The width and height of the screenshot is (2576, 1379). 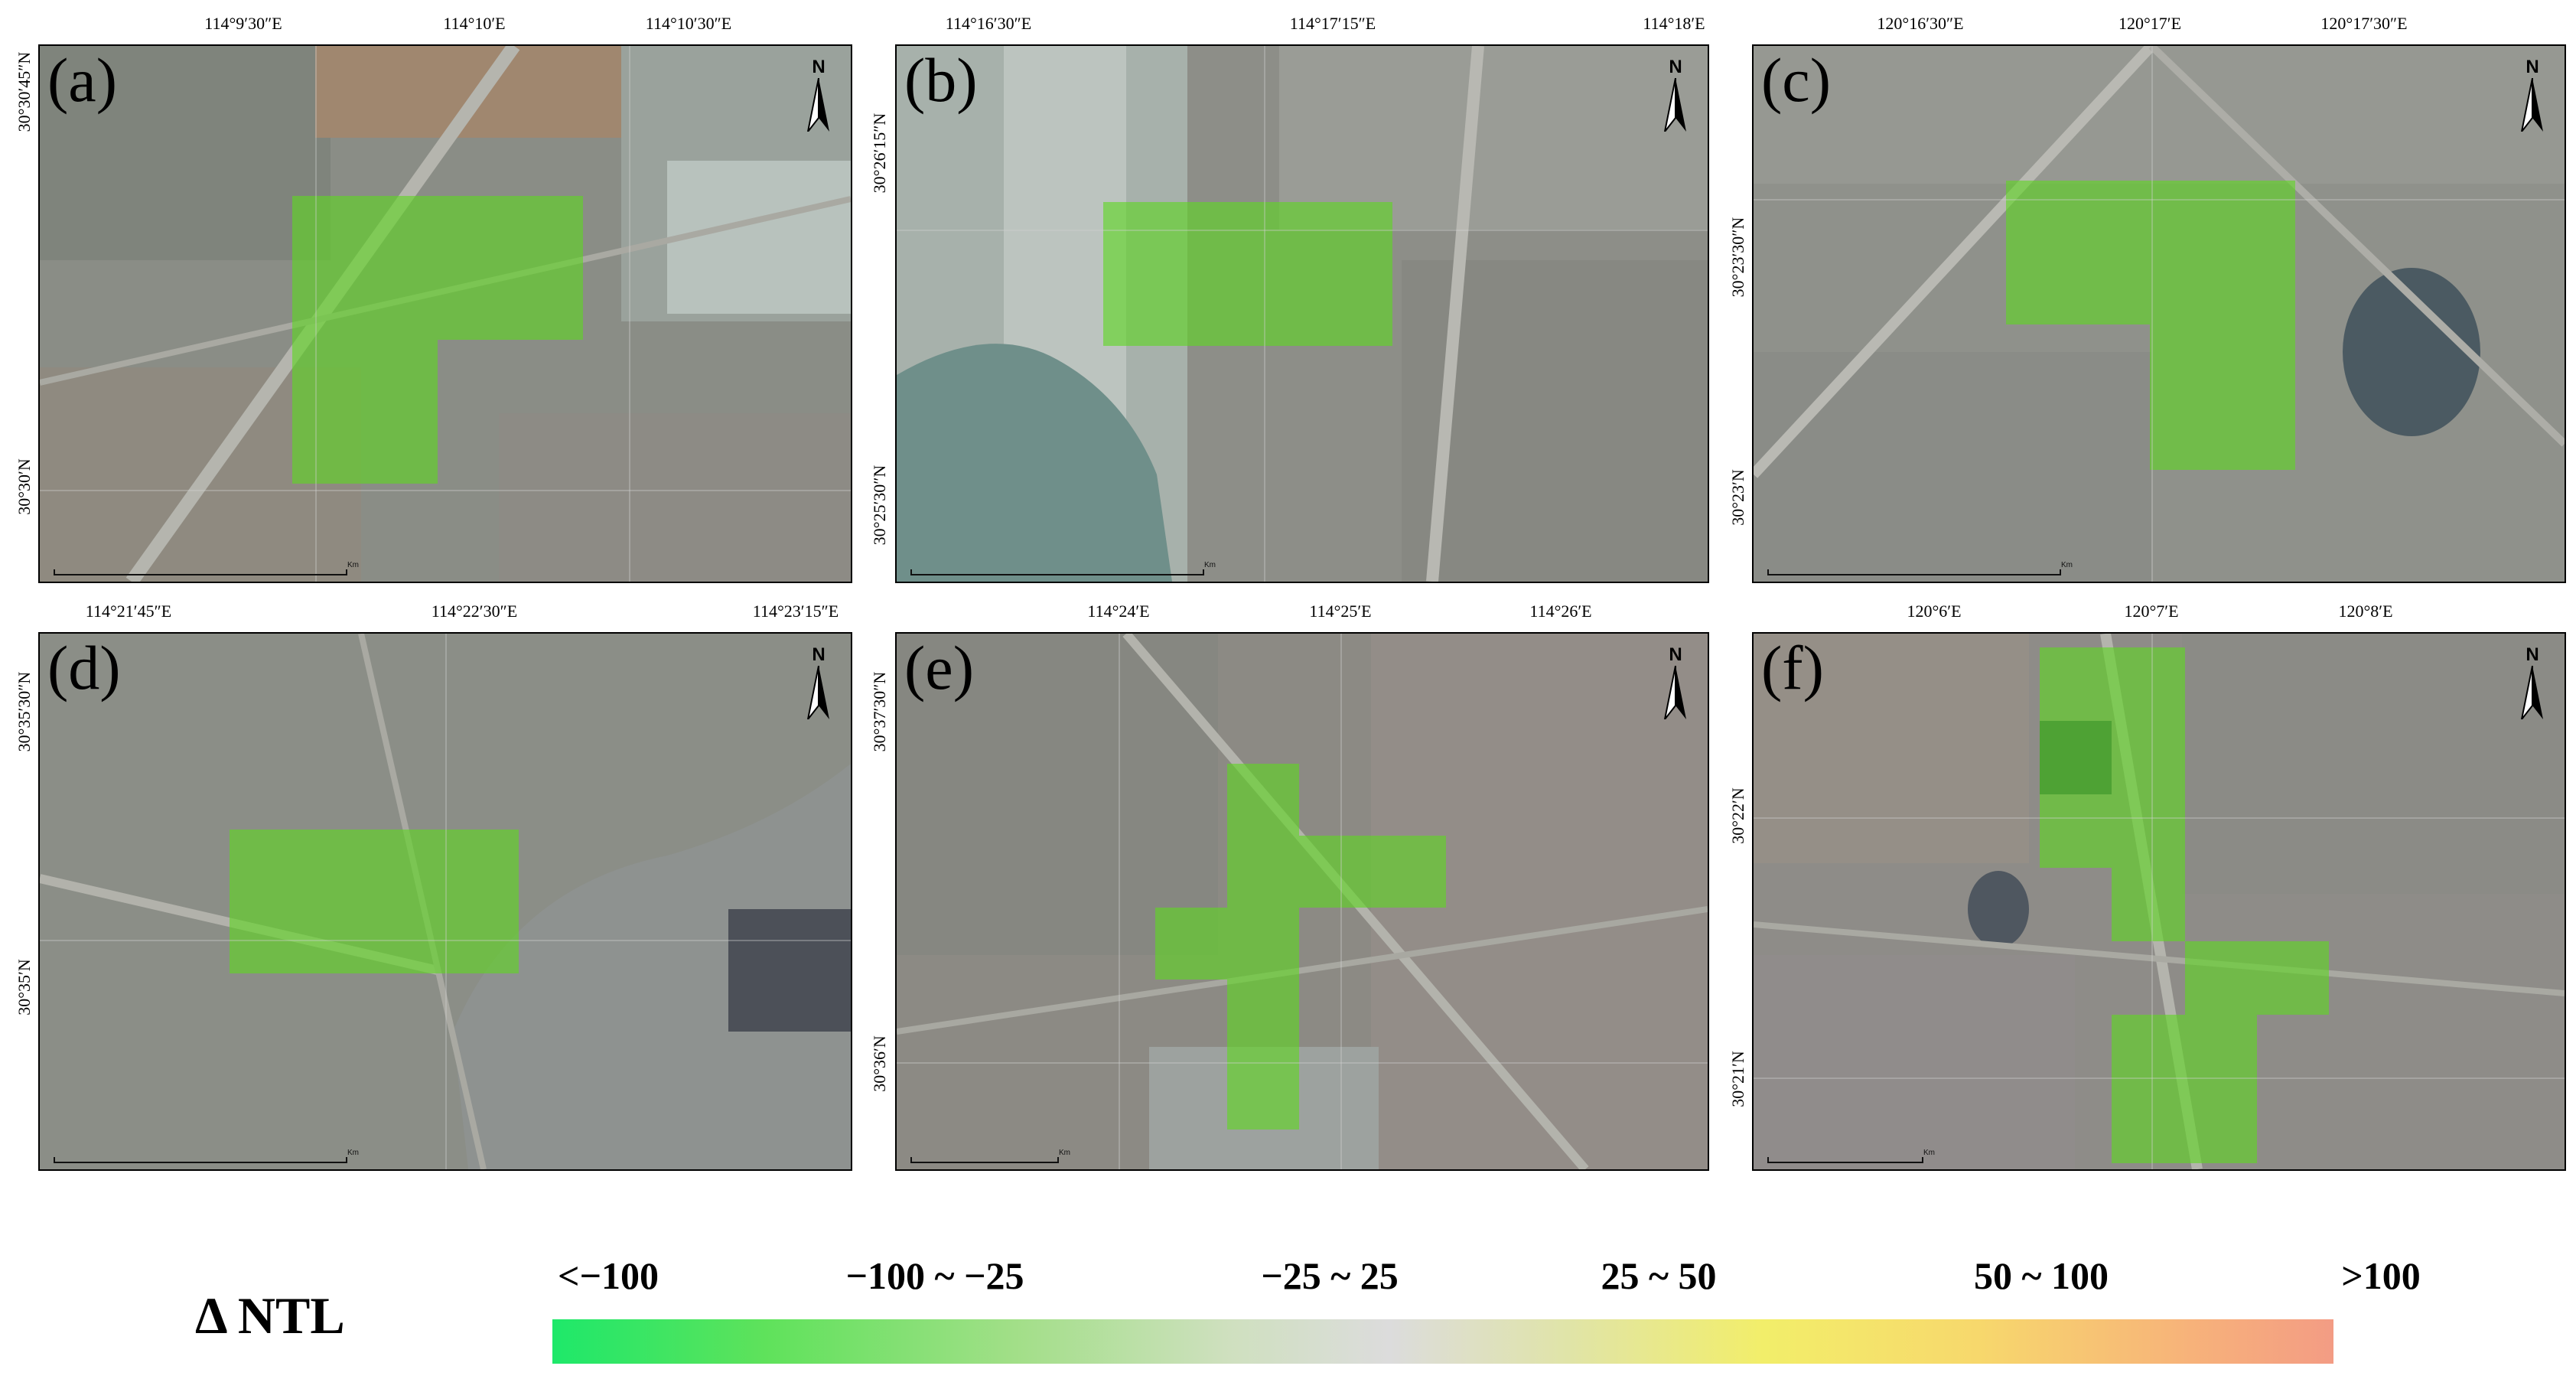 What do you see at coordinates (941, 80) in the screenshot?
I see `panel-label: (b)` at bounding box center [941, 80].